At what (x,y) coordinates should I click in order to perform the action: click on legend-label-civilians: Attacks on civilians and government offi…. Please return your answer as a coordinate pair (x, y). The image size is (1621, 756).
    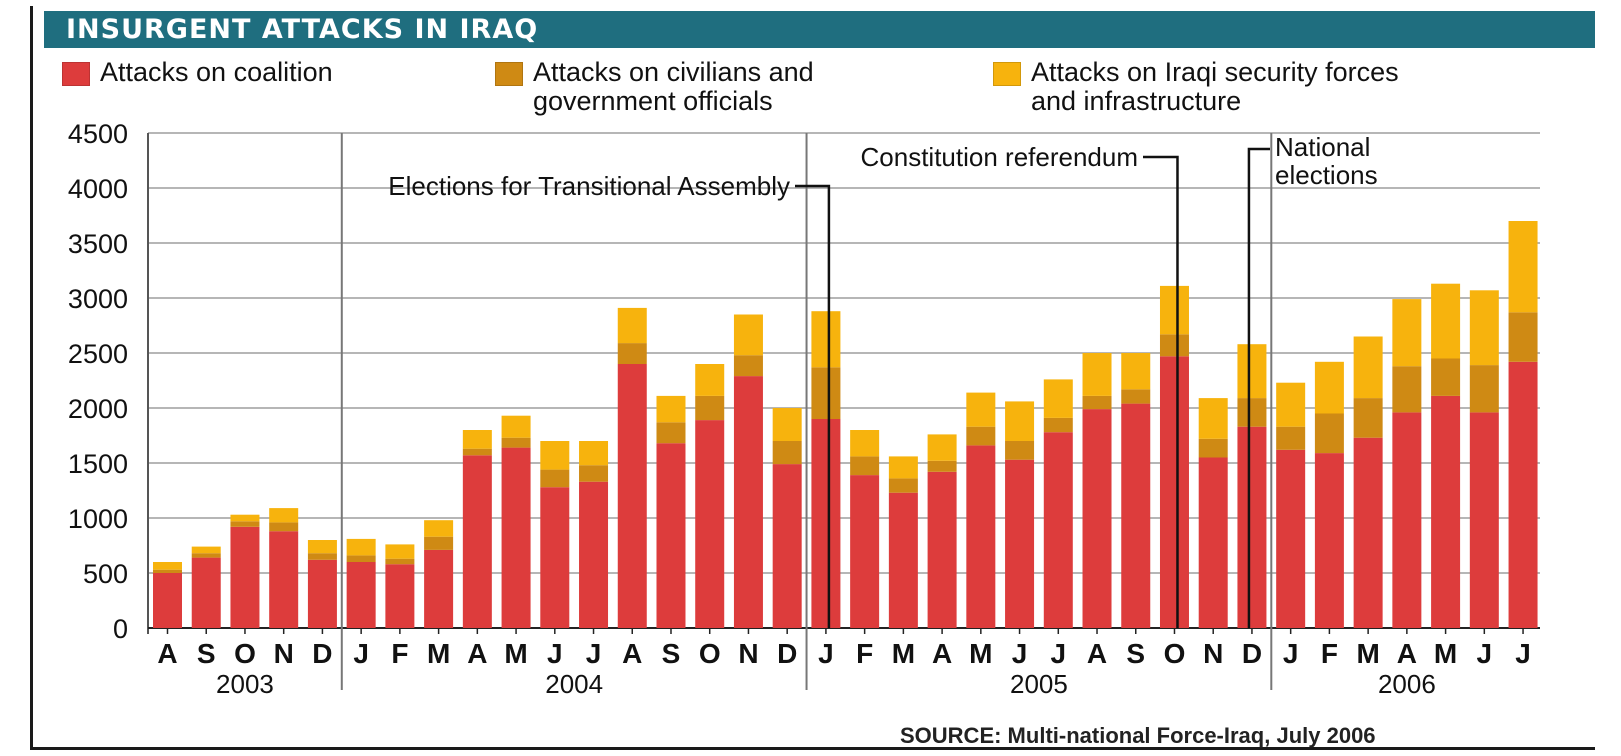
    Looking at the image, I should click on (673, 86).